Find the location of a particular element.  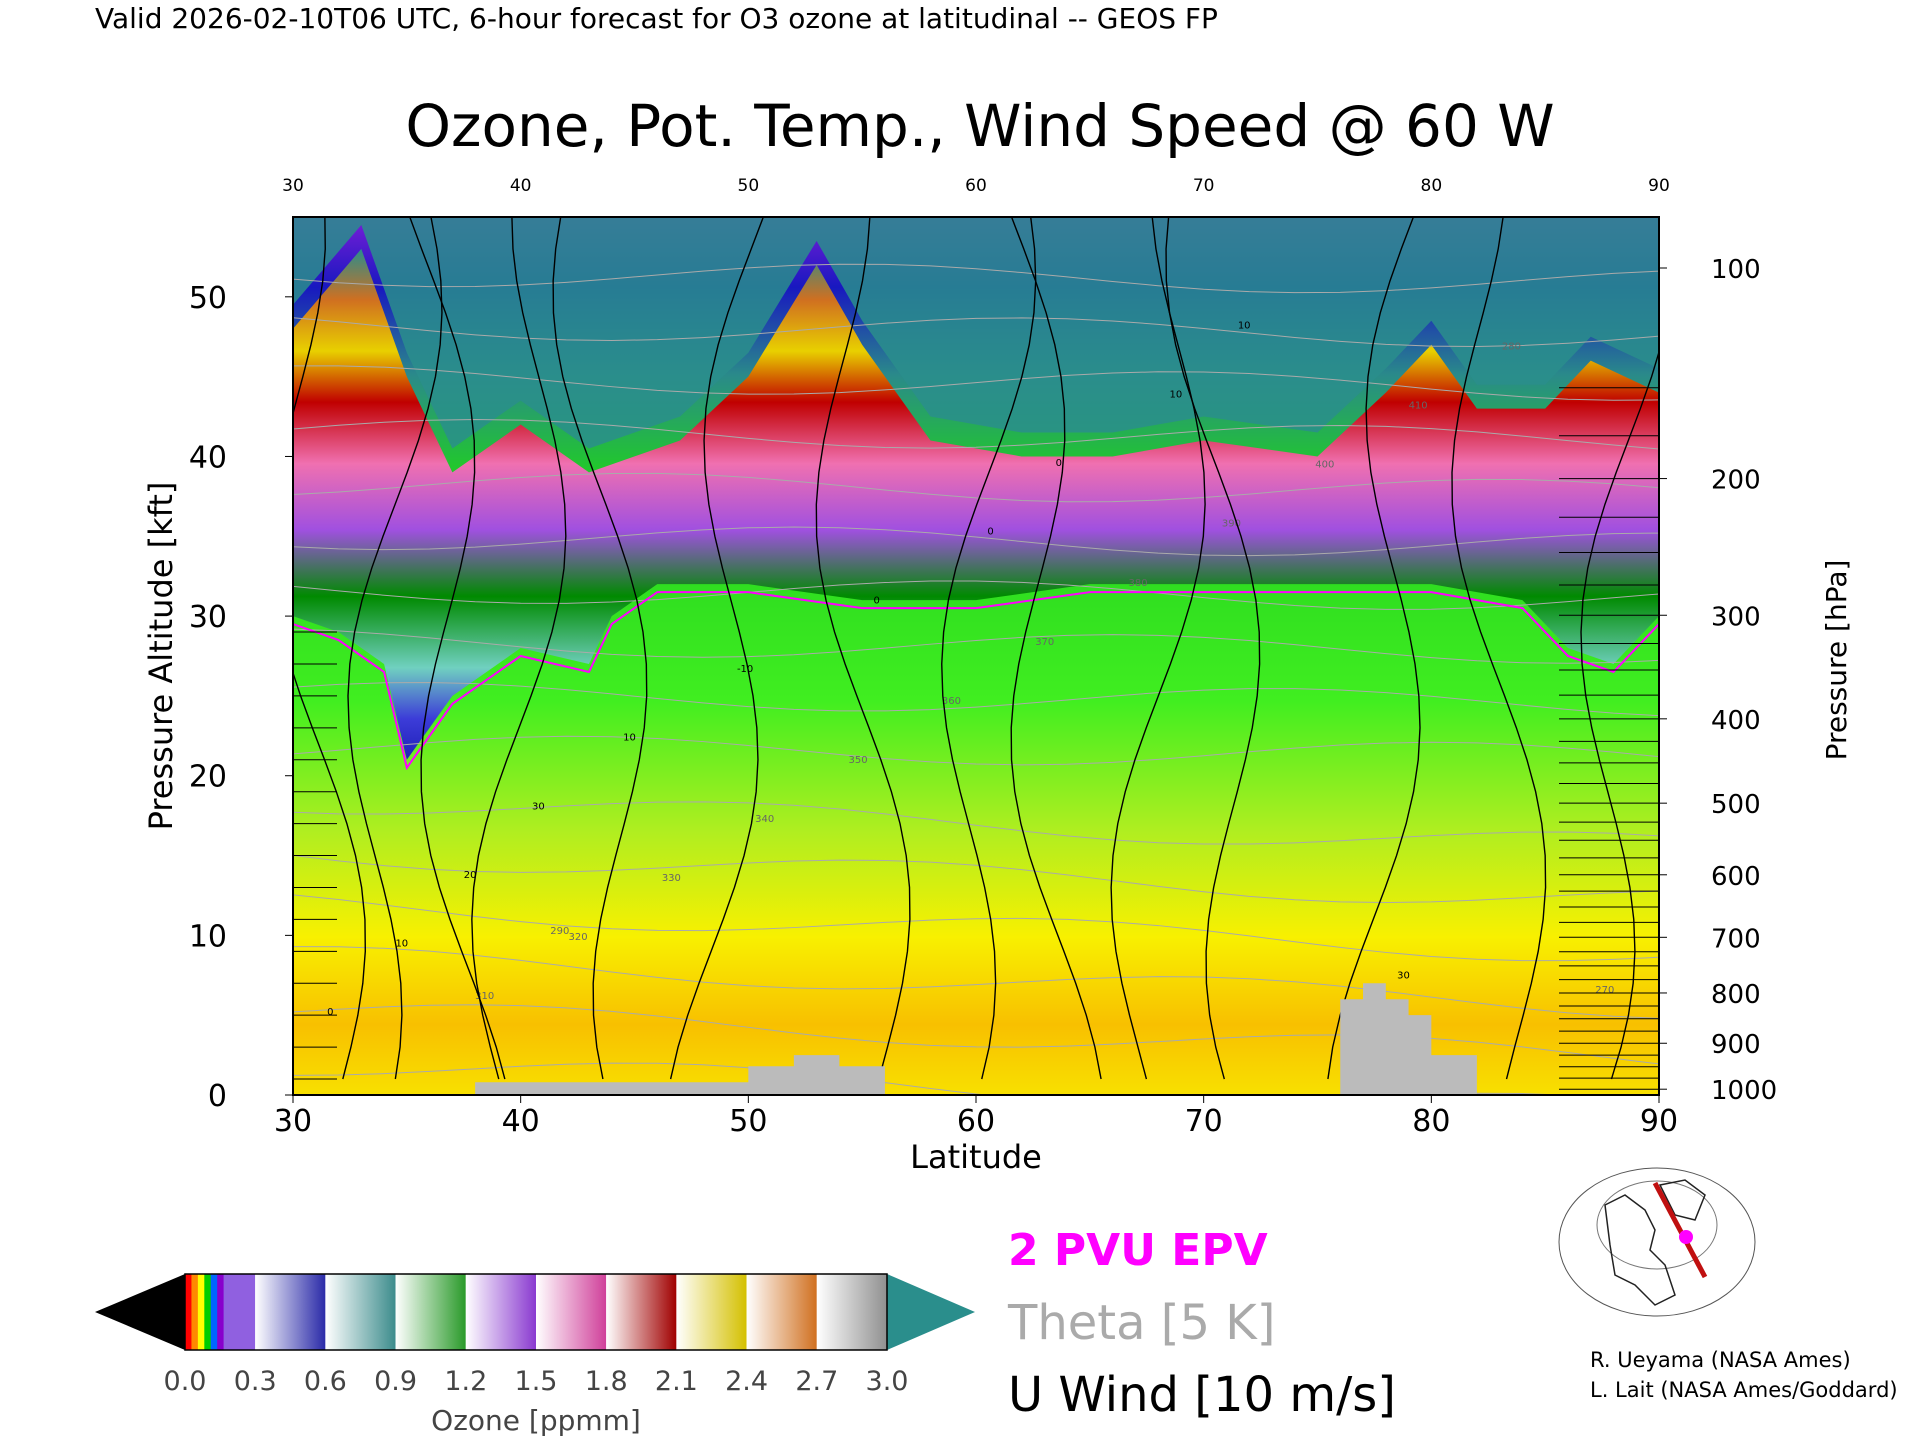

y2-axis-label: Pressure [hPa] is located at coordinates (1836, 660).